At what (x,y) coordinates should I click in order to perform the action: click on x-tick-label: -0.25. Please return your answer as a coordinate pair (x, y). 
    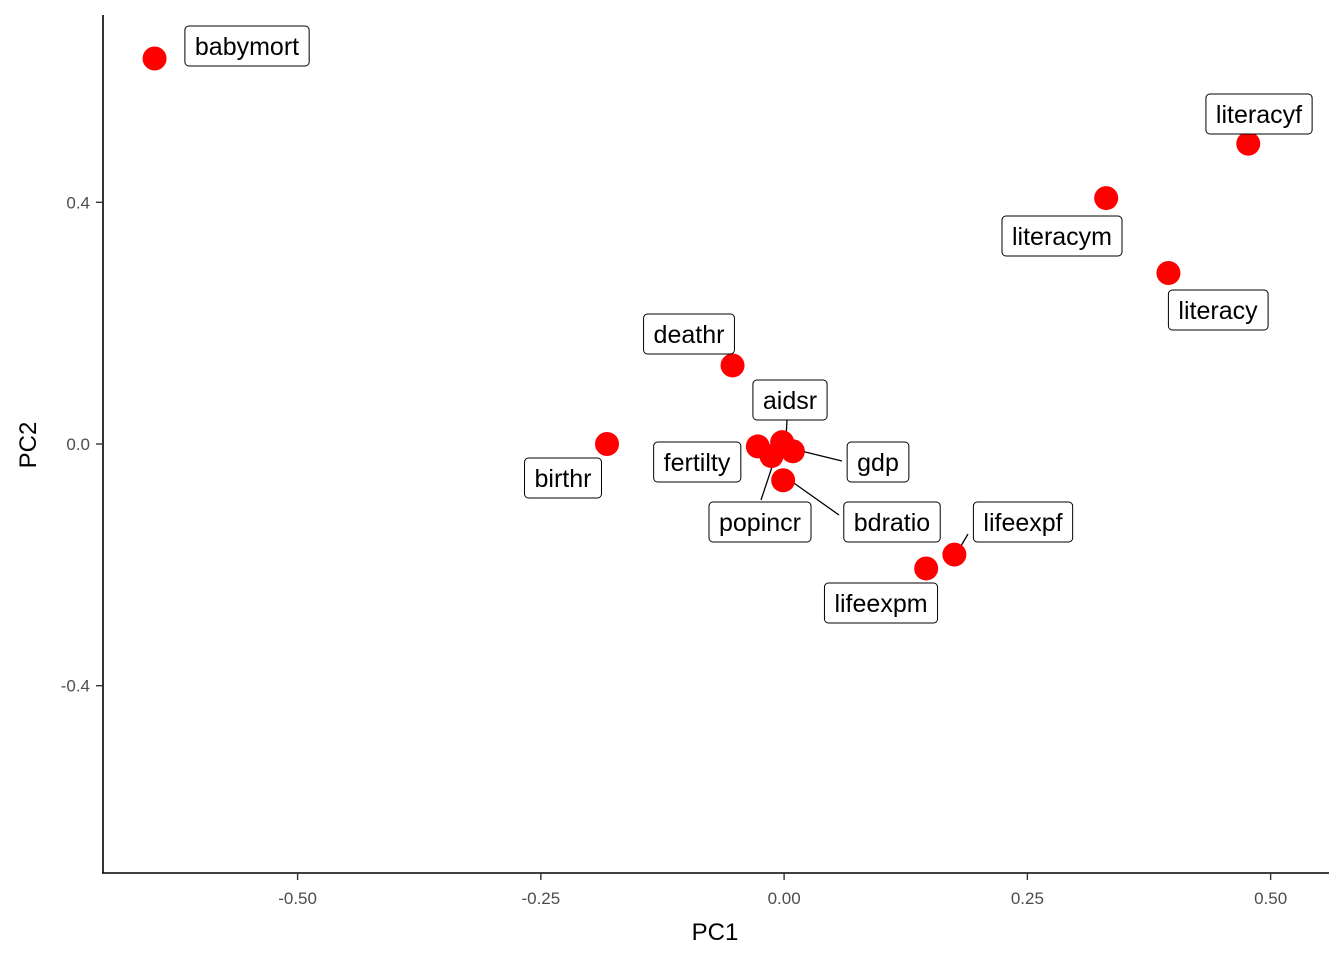
    Looking at the image, I should click on (540, 898).